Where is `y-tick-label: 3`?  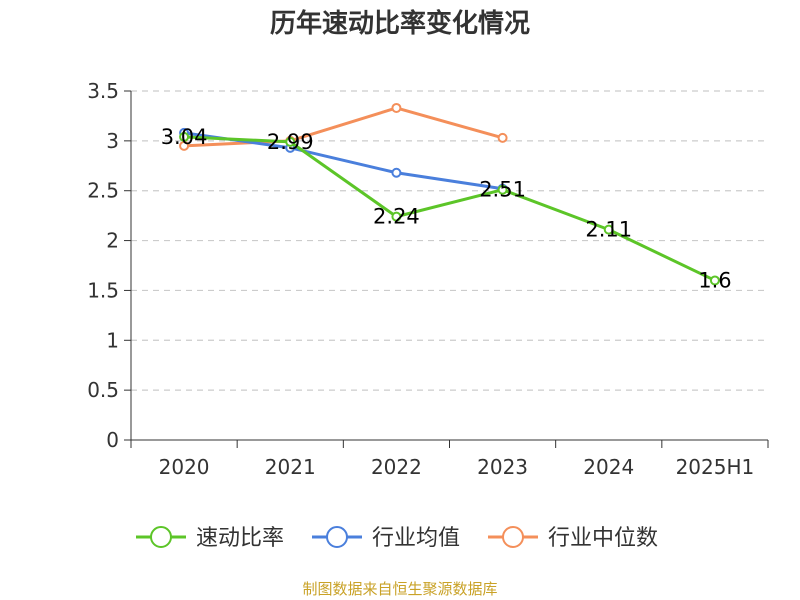
y-tick-label: 3 is located at coordinates (112, 141).